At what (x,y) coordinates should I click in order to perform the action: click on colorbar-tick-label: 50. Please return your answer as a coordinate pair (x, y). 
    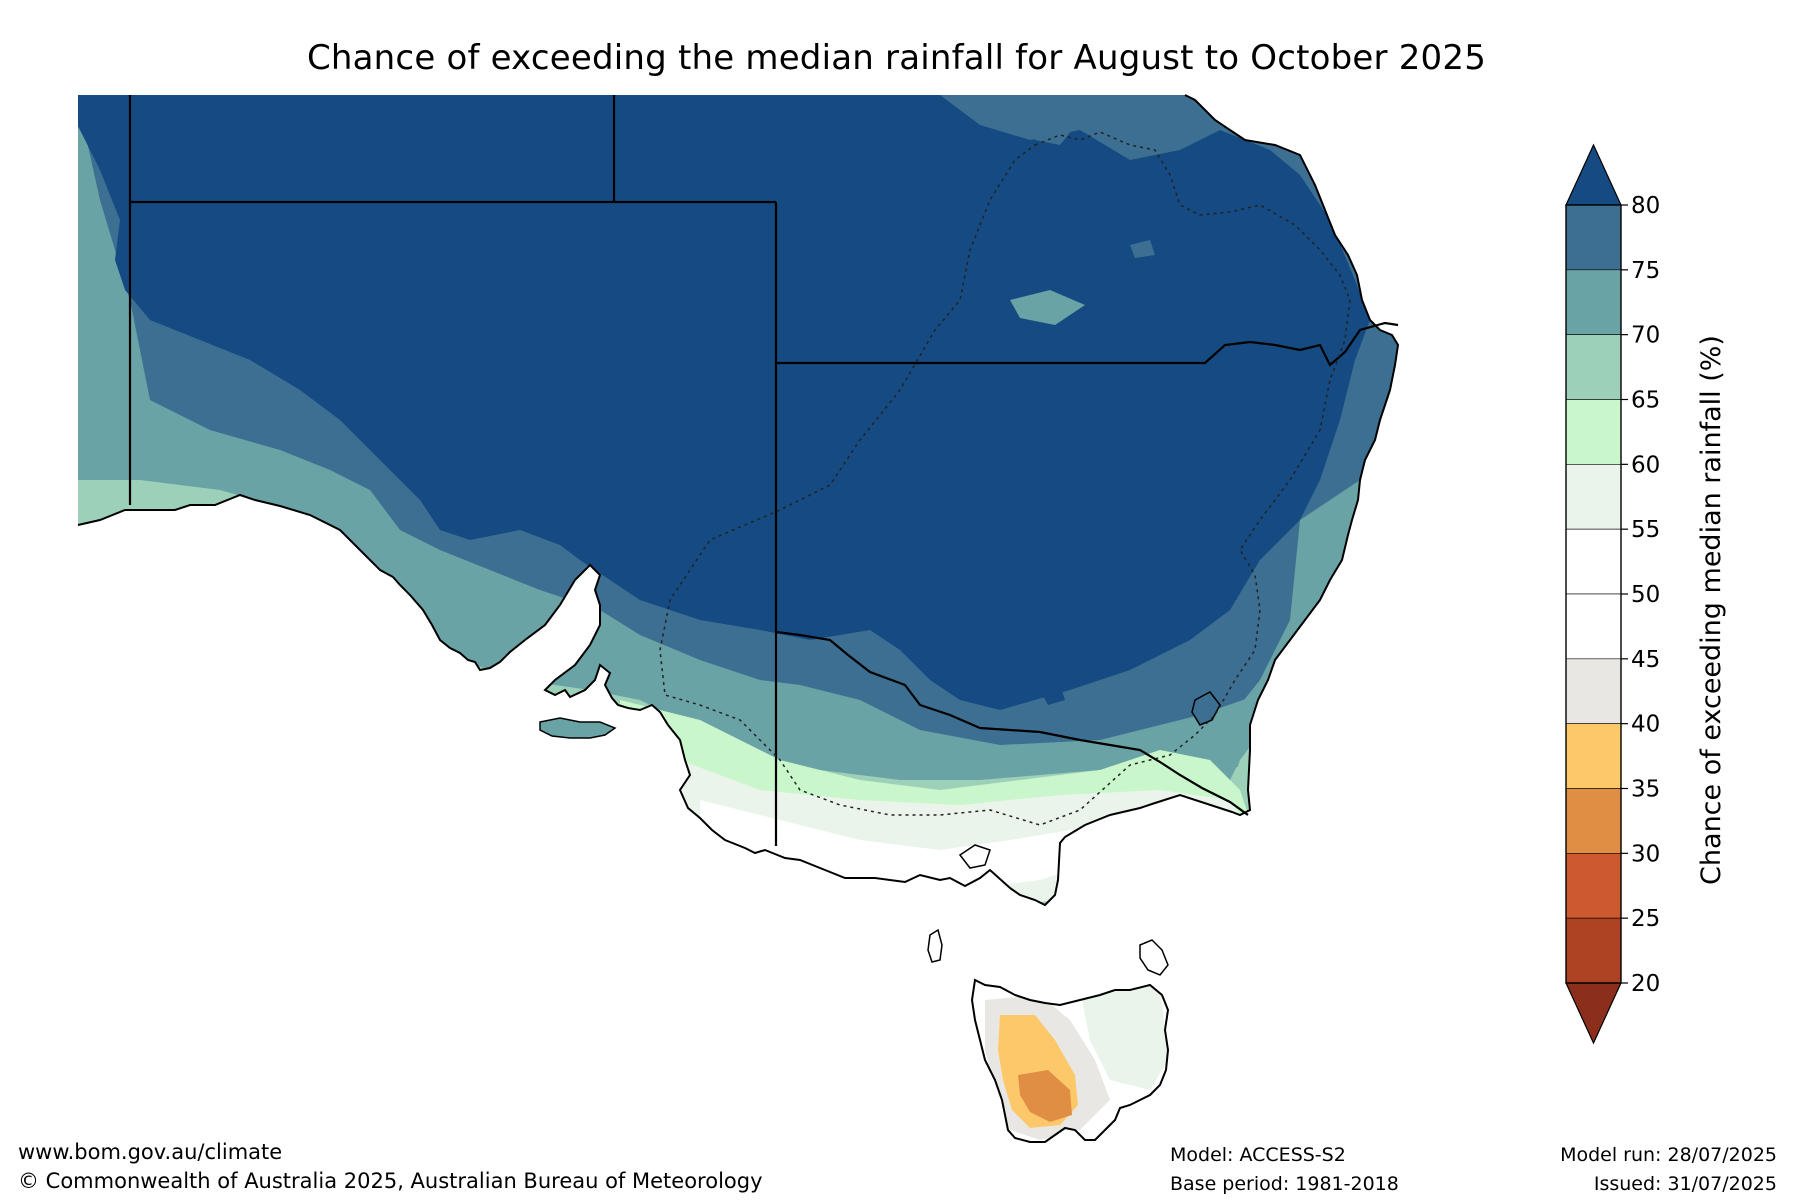
    Looking at the image, I should click on (1645, 595).